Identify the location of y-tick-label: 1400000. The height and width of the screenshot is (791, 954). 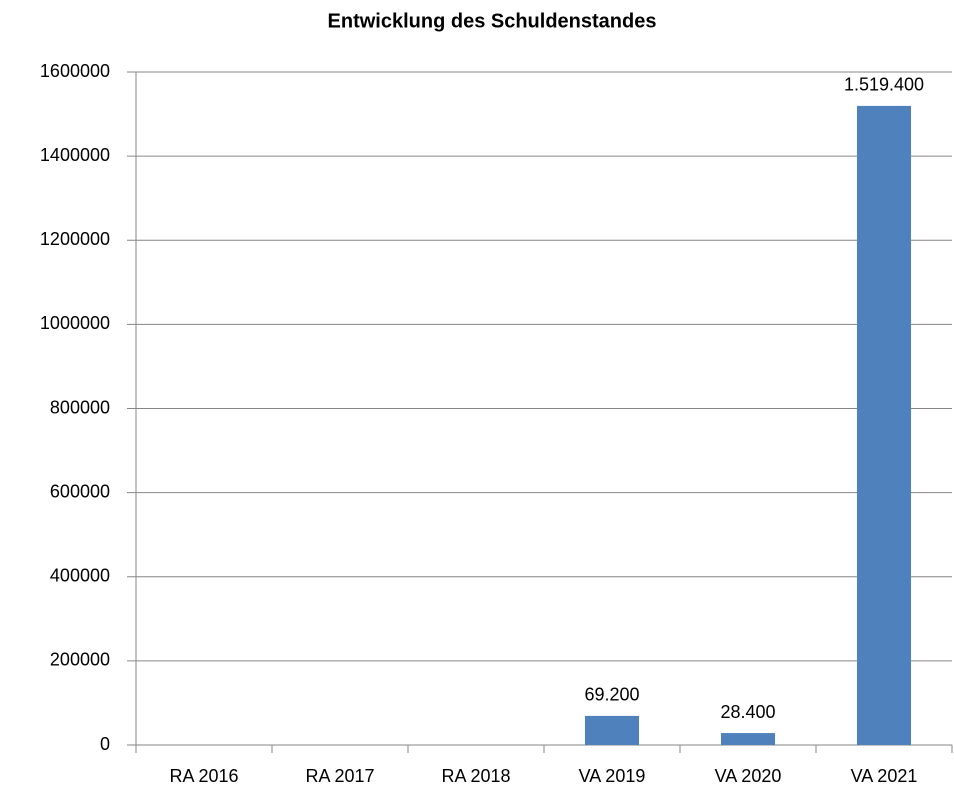
(75, 155).